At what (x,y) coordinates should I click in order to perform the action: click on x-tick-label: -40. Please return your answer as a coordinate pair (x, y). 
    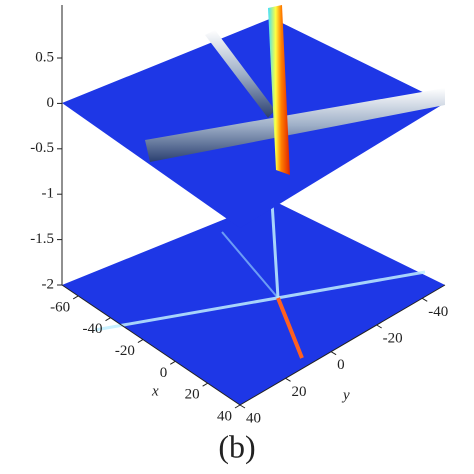
    Looking at the image, I should click on (93, 329).